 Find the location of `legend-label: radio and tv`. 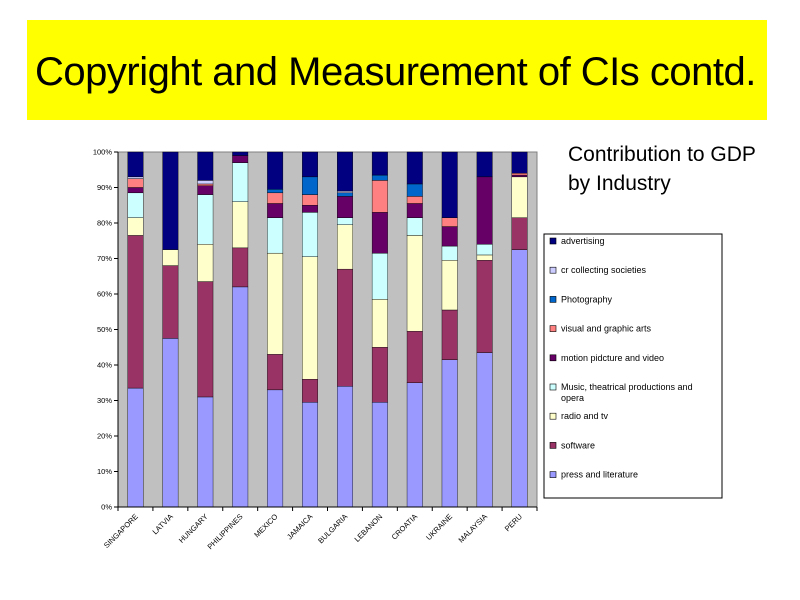

legend-label: radio and tv is located at coordinates (585, 416).